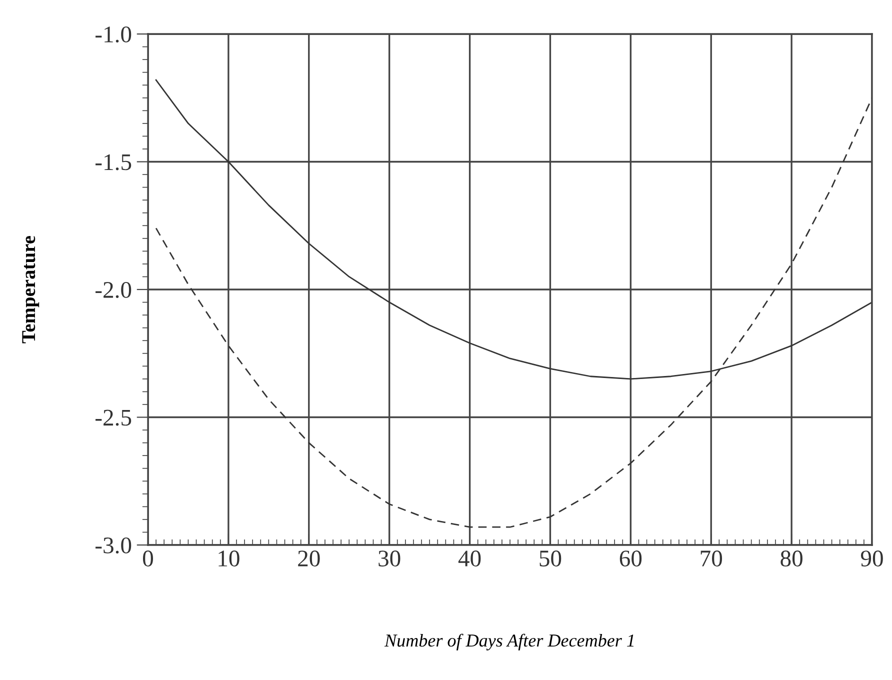 This screenshot has height=680, width=892. I want to click on y-axis-title: Temperature, so click(31, 290).